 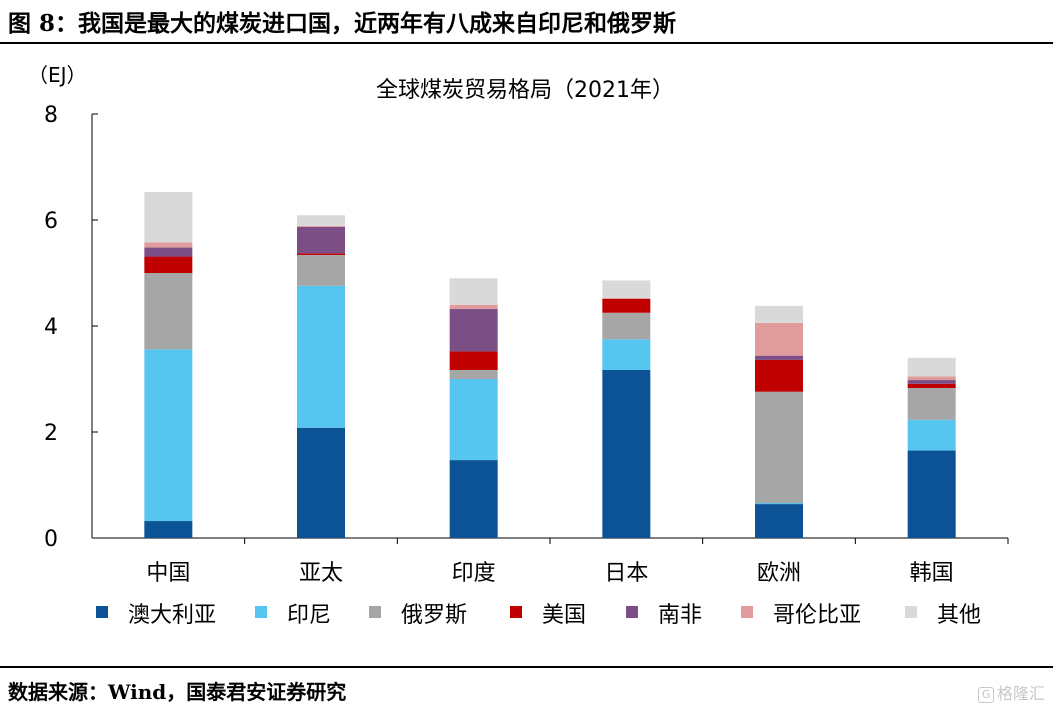 I want to click on x-category-label: 中国, so click(x=168, y=573).